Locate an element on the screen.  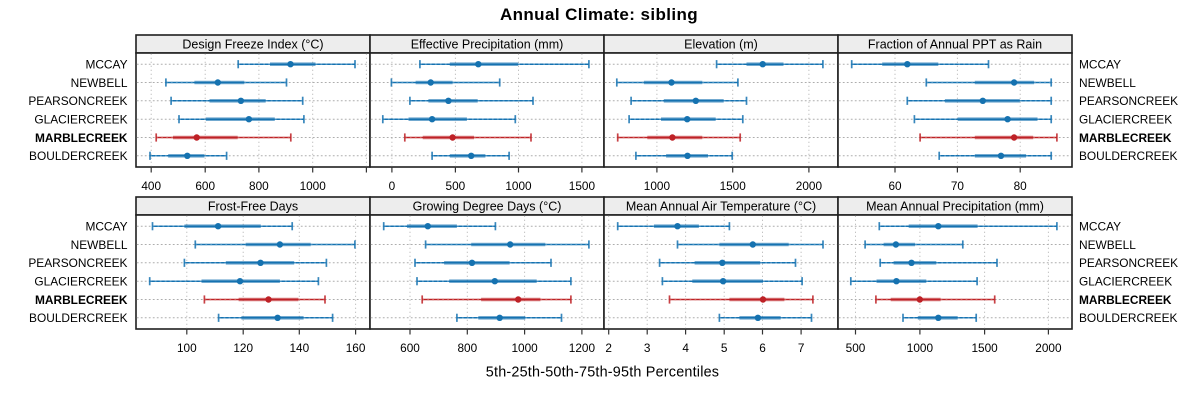
svg-text: Annual Climate: sibling is located at coordinates (599, 14).